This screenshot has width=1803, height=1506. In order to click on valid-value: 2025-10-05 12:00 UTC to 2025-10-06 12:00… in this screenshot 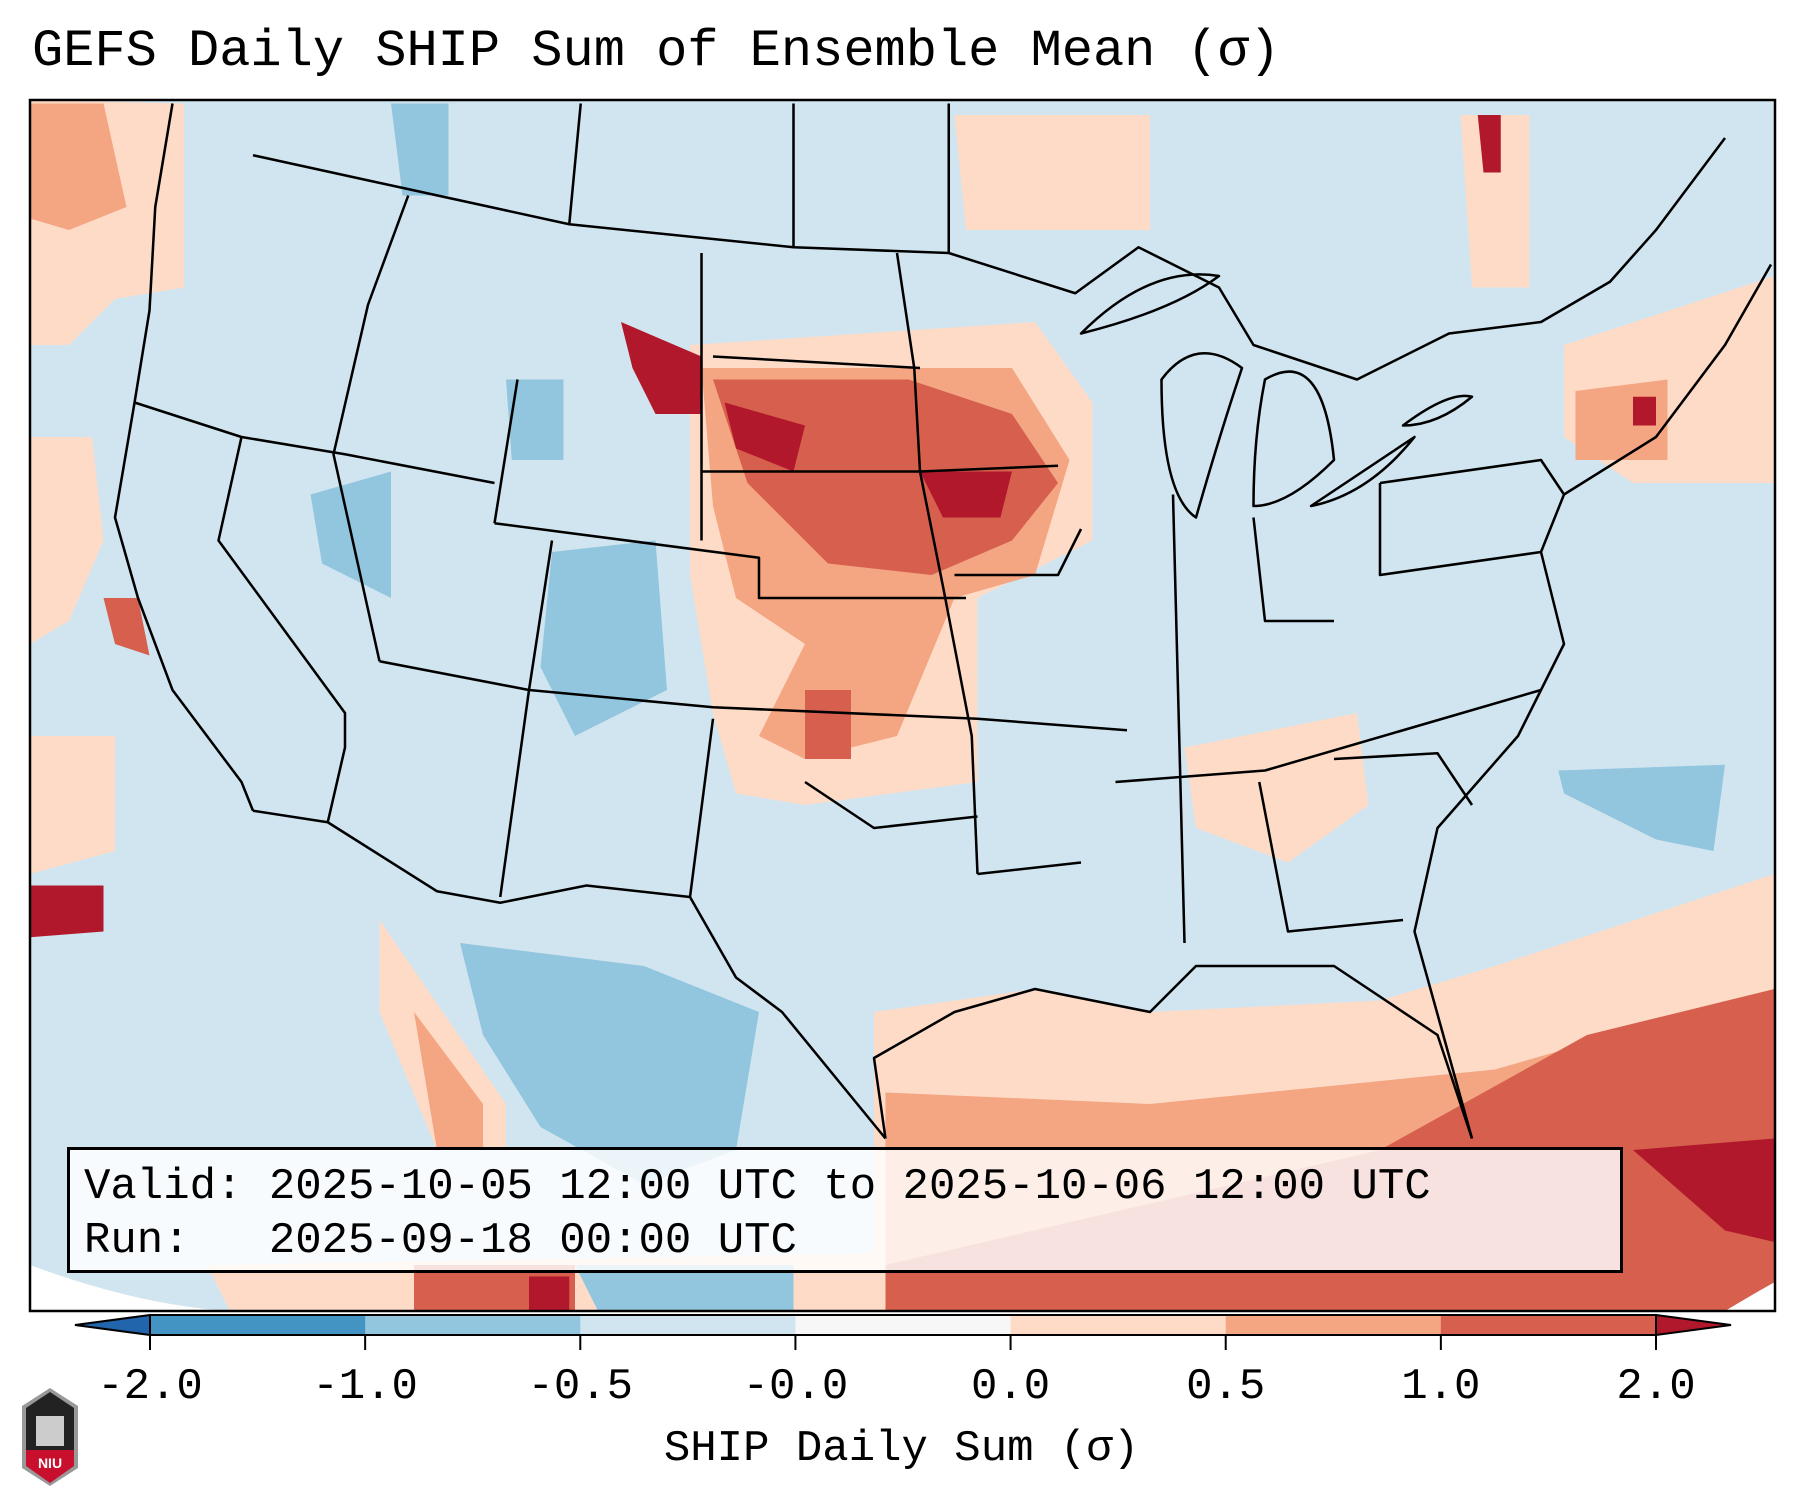, I will do `click(849, 1187)`.